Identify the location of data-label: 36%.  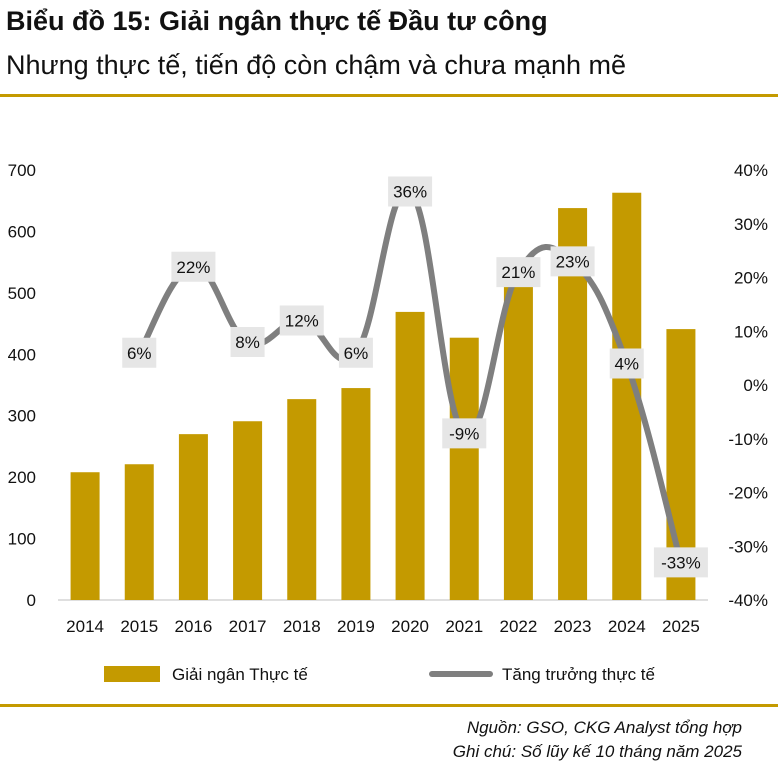
(410, 192).